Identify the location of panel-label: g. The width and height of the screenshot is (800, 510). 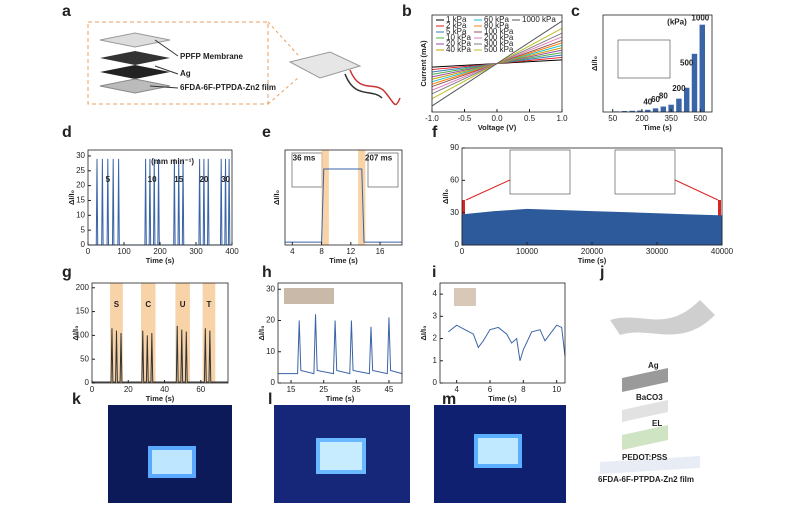
(67, 272).